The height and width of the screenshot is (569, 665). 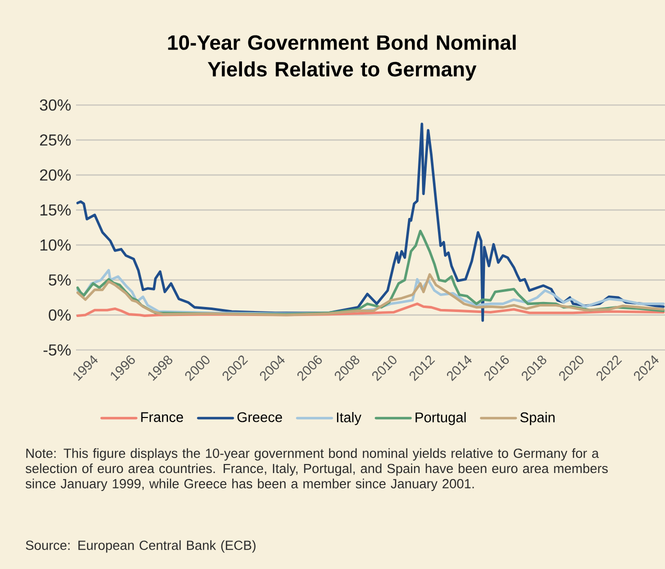 What do you see at coordinates (59, 280) in the screenshot?
I see `y-tick-label: 5%` at bounding box center [59, 280].